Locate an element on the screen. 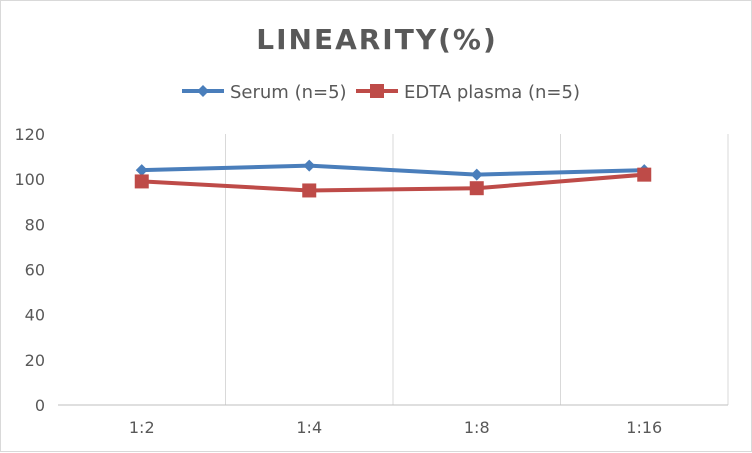 This screenshot has width=752, height=453. y-tick-label: 60 is located at coordinates (35, 270).